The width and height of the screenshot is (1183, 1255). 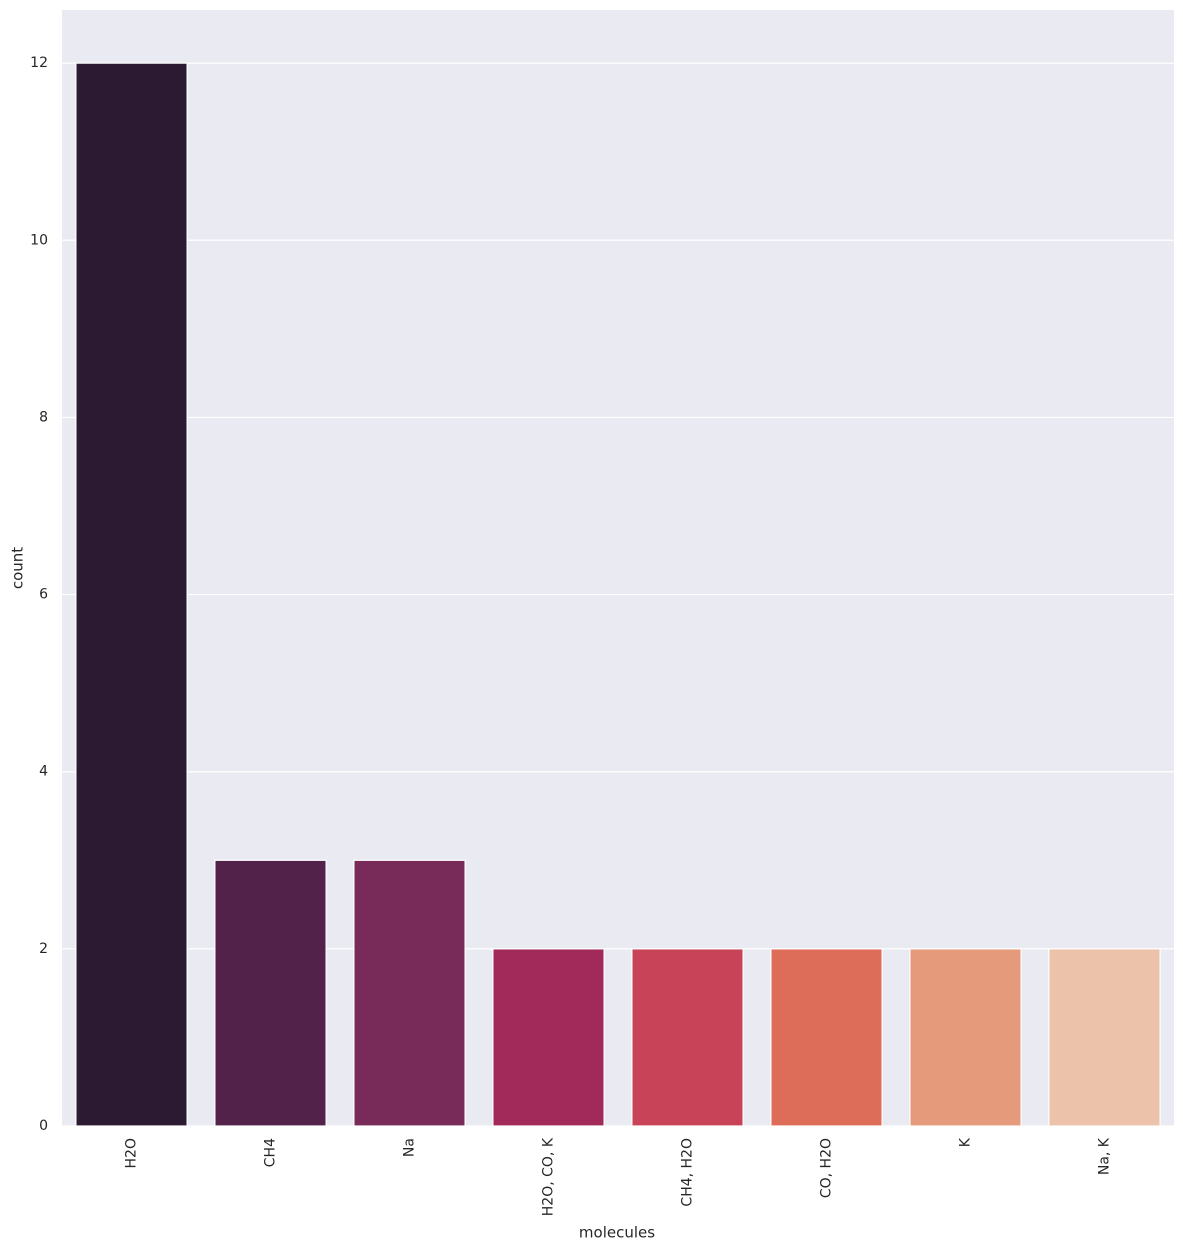 What do you see at coordinates (39, 240) in the screenshot?
I see `y-tick-label: 10` at bounding box center [39, 240].